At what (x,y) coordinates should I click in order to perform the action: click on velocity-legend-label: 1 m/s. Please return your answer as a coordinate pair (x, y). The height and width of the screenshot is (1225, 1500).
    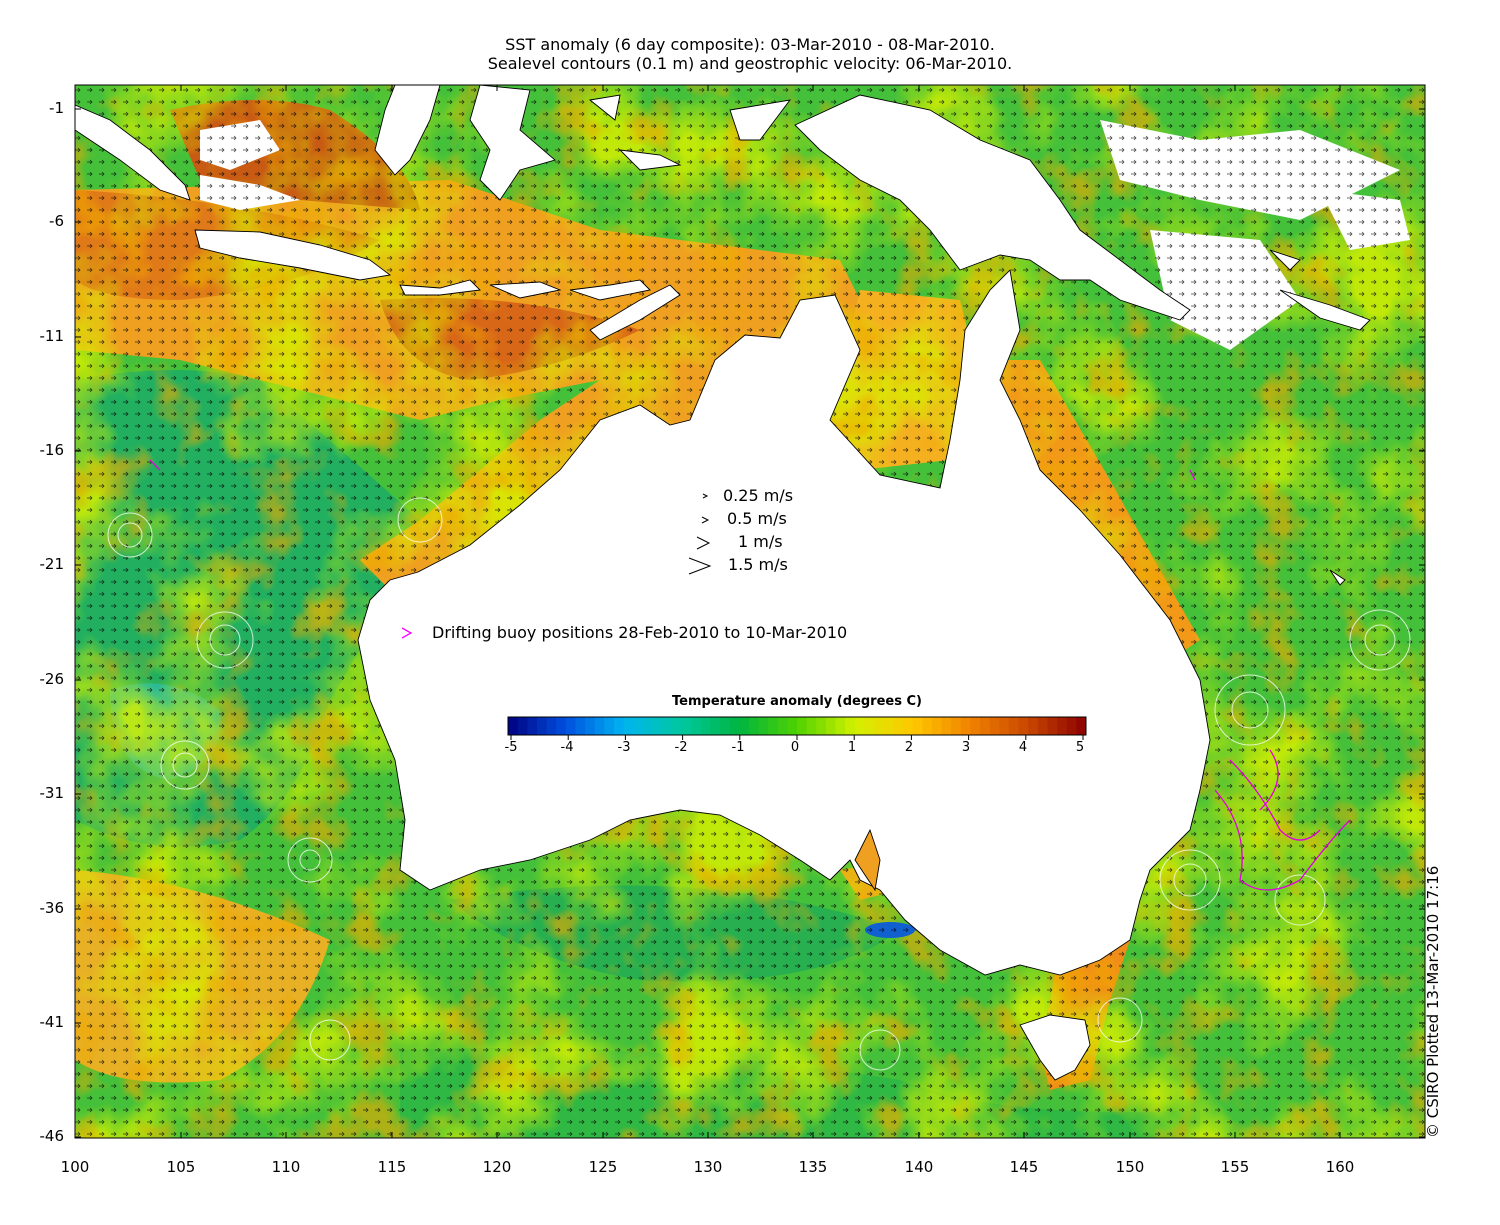
    Looking at the image, I should click on (760, 541).